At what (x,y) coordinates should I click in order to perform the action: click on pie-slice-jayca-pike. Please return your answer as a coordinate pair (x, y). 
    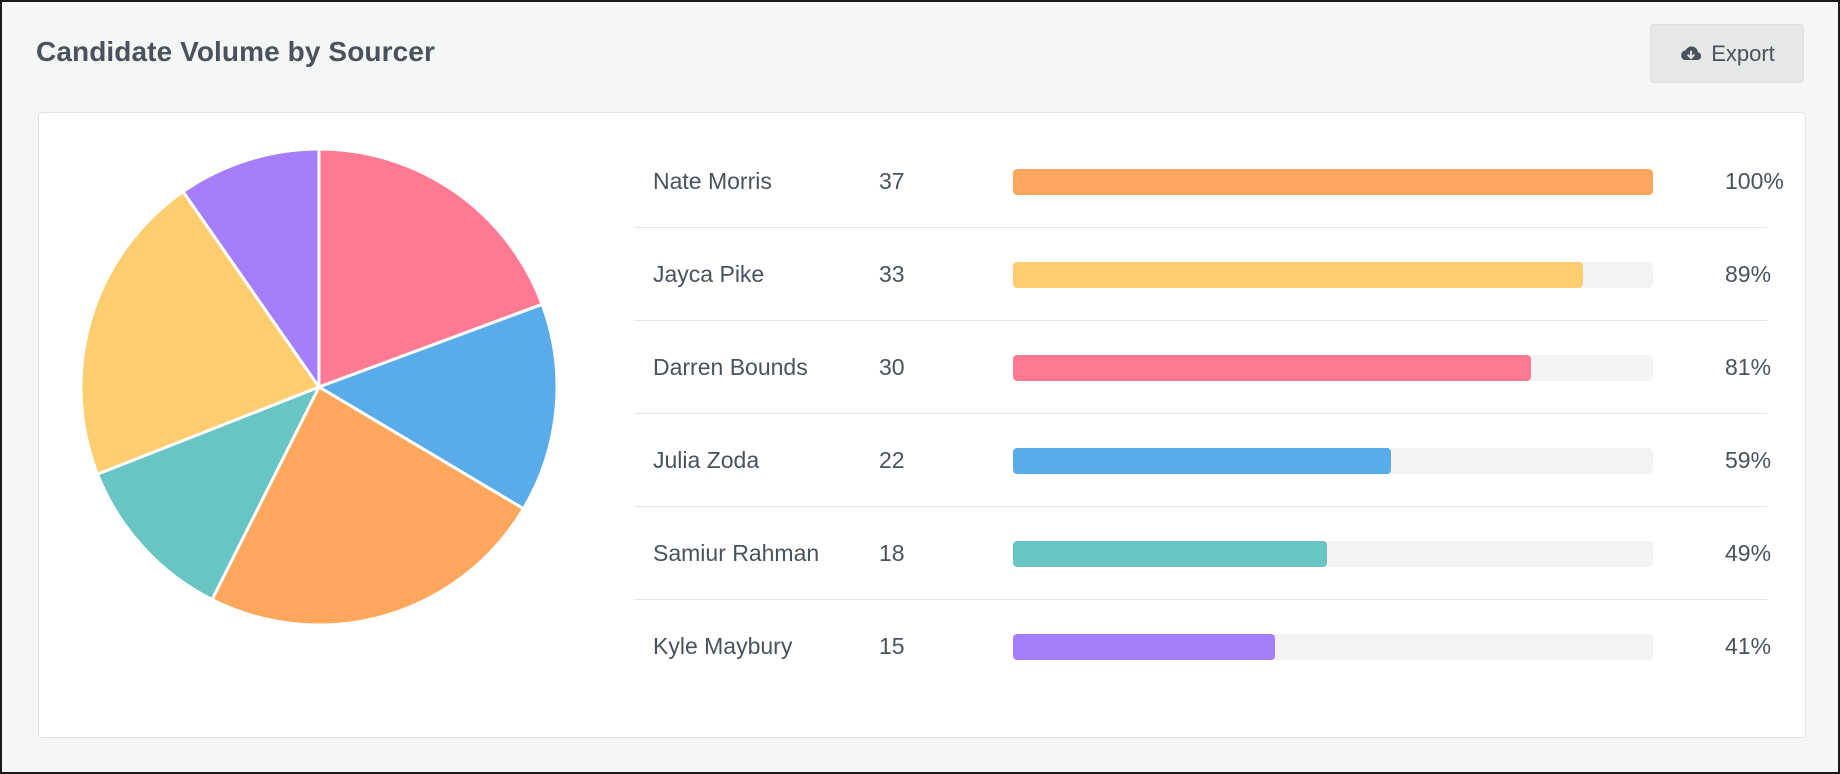
    Looking at the image, I should click on (200, 333).